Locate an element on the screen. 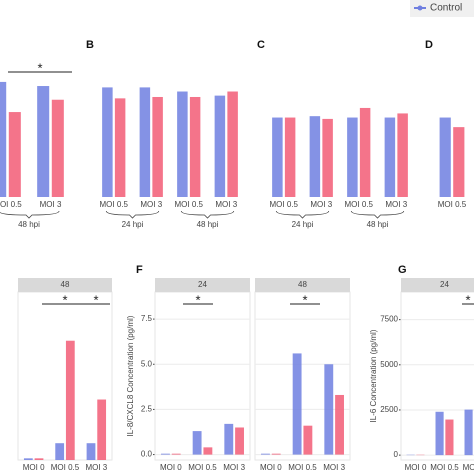 This screenshot has height=474, width=474. legend-label: Control is located at coordinates (446, 8).